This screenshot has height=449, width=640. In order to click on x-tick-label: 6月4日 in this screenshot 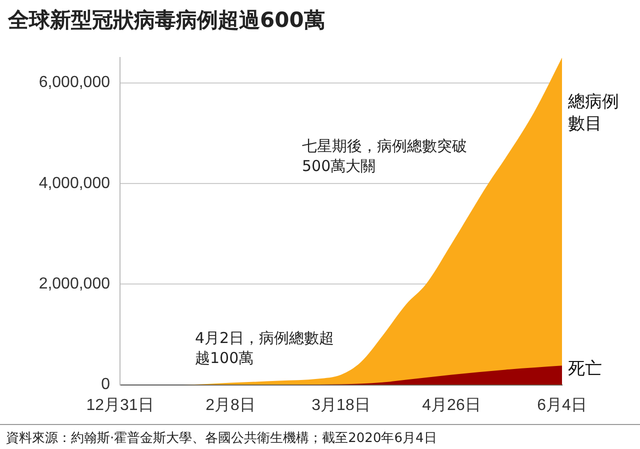, I will do `click(562, 405)`.